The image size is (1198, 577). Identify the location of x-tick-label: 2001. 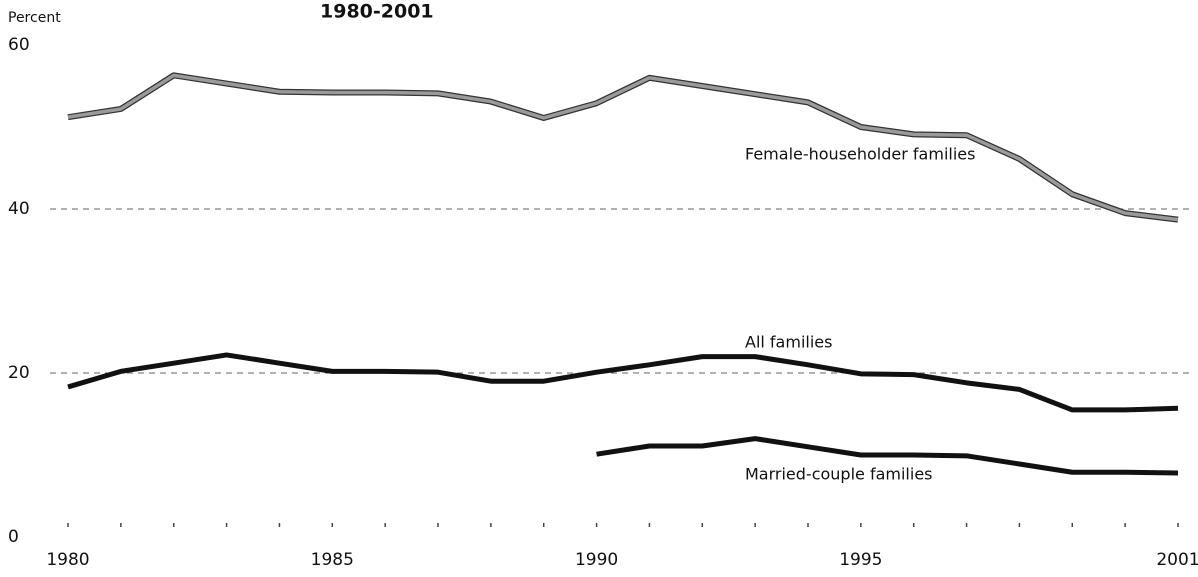
(1177, 560).